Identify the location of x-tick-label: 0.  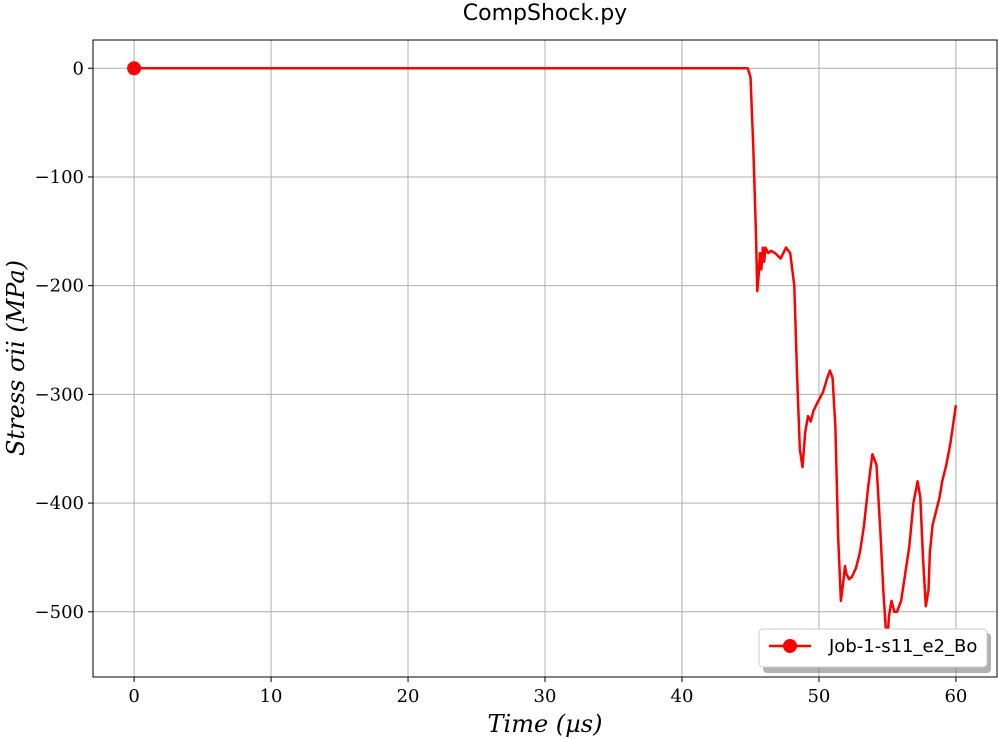
(133, 696).